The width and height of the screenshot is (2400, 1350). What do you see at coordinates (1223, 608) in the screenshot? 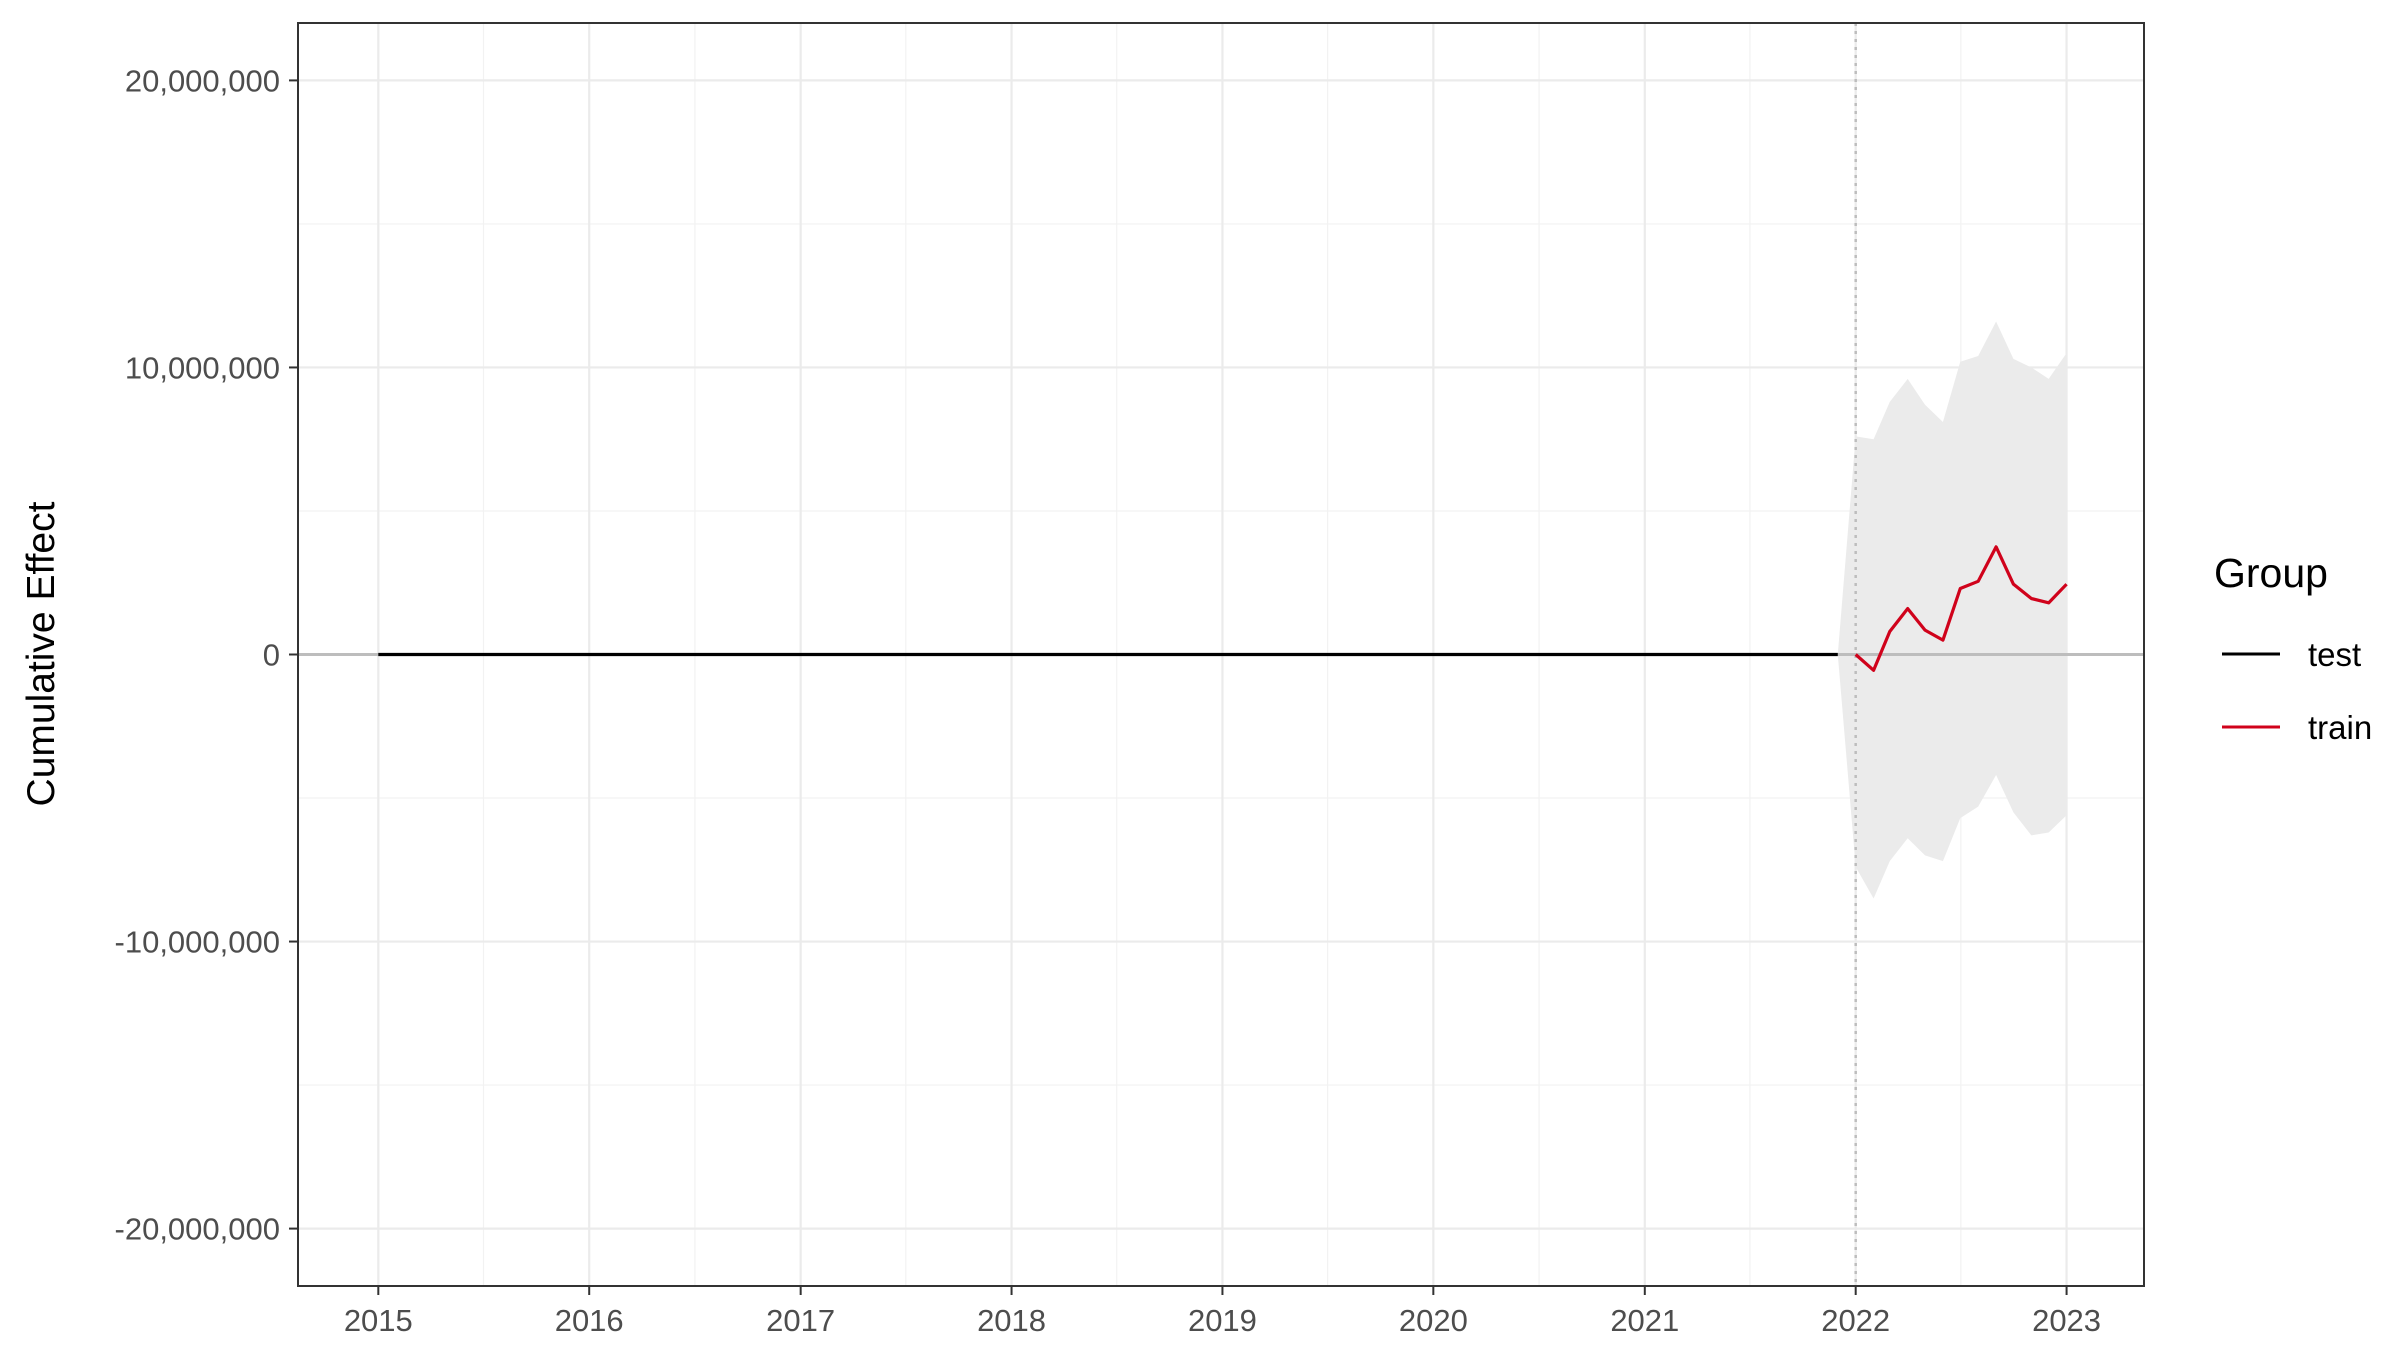
I see `series-layer` at bounding box center [1223, 608].